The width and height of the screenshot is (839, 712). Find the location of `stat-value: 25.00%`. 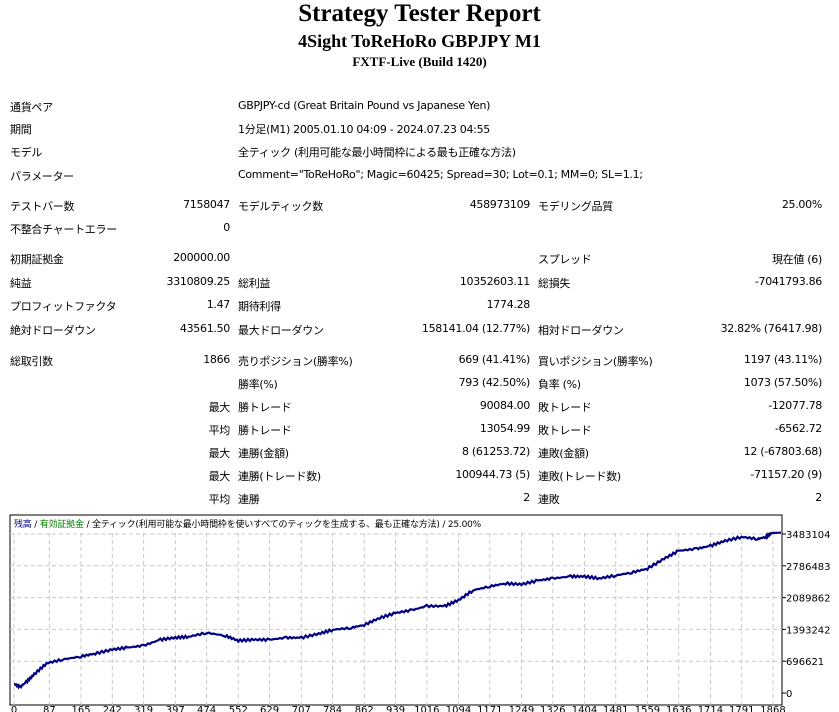

stat-value: 25.00% is located at coordinates (801, 204).